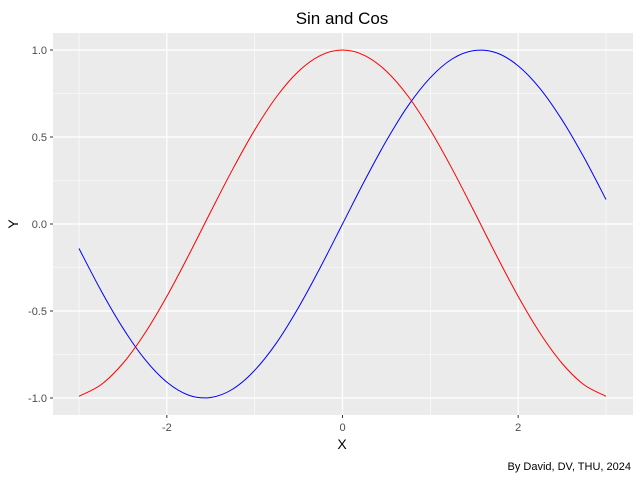 The width and height of the screenshot is (640, 480). I want to click on y-tick-label: 0.5, so click(39, 138).